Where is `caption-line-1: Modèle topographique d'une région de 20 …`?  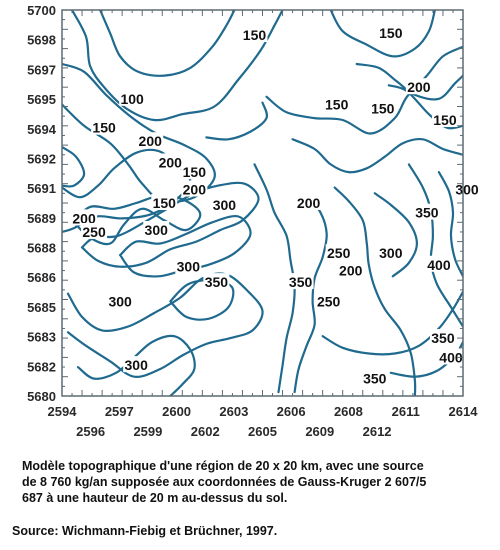
caption-line-1: Modèle topographique d'une région de 20 … is located at coordinates (223, 466).